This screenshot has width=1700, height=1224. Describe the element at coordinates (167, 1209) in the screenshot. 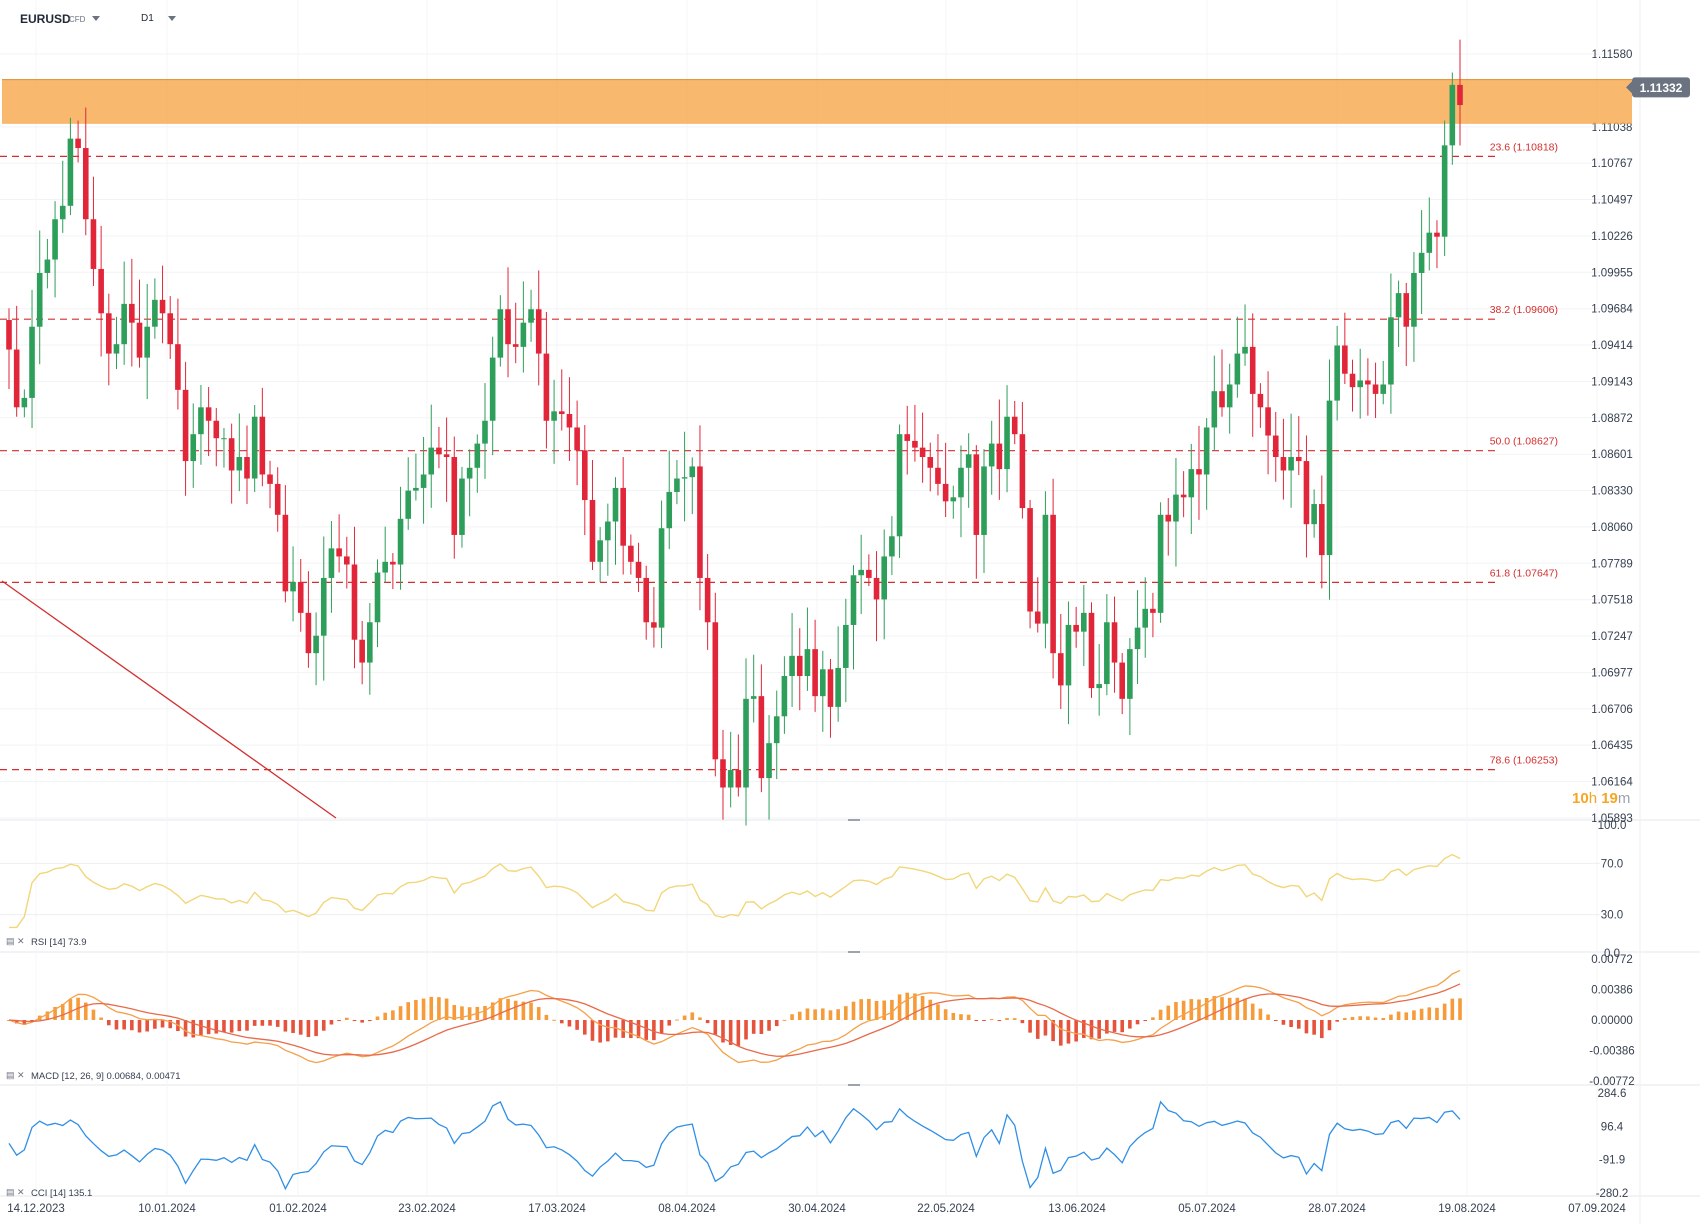

I see `x-tick-label: 10.01.2024` at that location.